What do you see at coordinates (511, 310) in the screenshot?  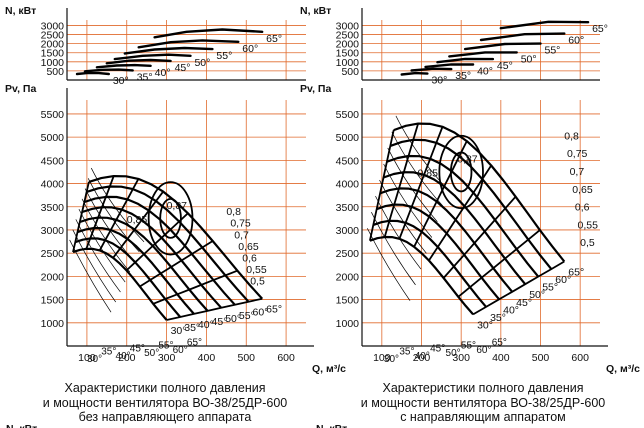 I see `c1-blade-end-label-2: 40°` at bounding box center [511, 310].